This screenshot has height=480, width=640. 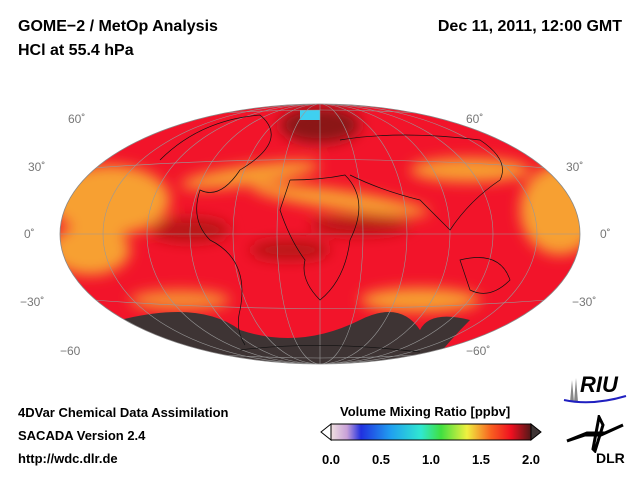 I want to click on lat-label-left-m30: −30˚, so click(x=32, y=302).